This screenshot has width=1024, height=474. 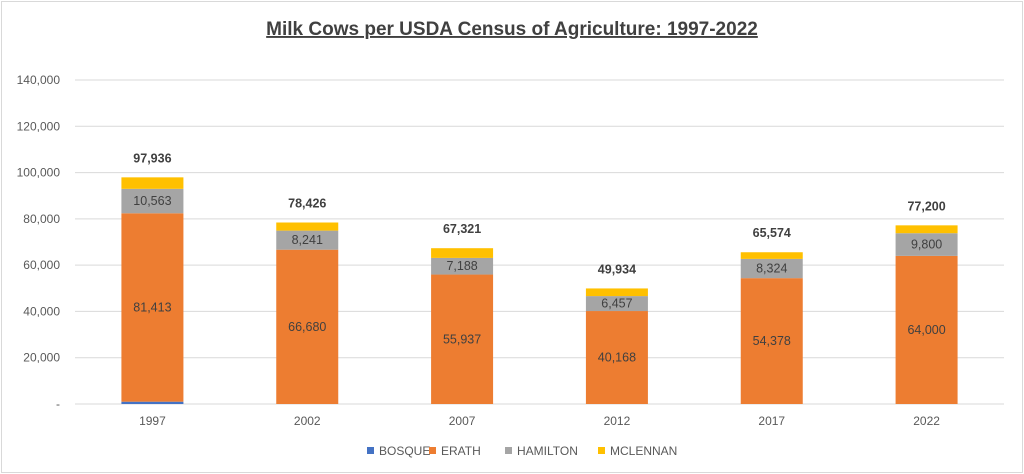 I want to click on y-tick-label: 80,000, so click(x=41, y=219).